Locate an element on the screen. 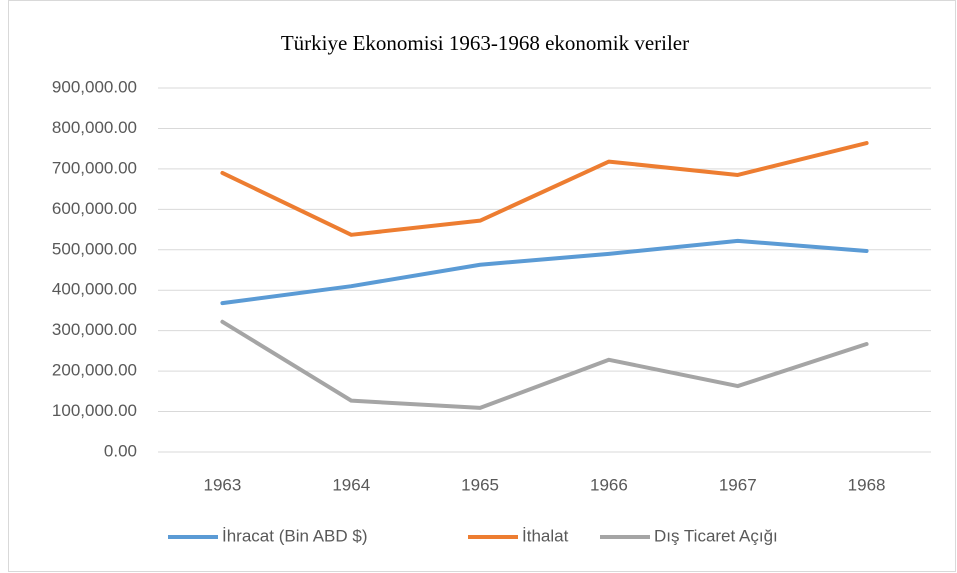 Image resolution: width=957 pixels, height=573 pixels. y-tick-label: 700,000.00 is located at coordinates (94, 167).